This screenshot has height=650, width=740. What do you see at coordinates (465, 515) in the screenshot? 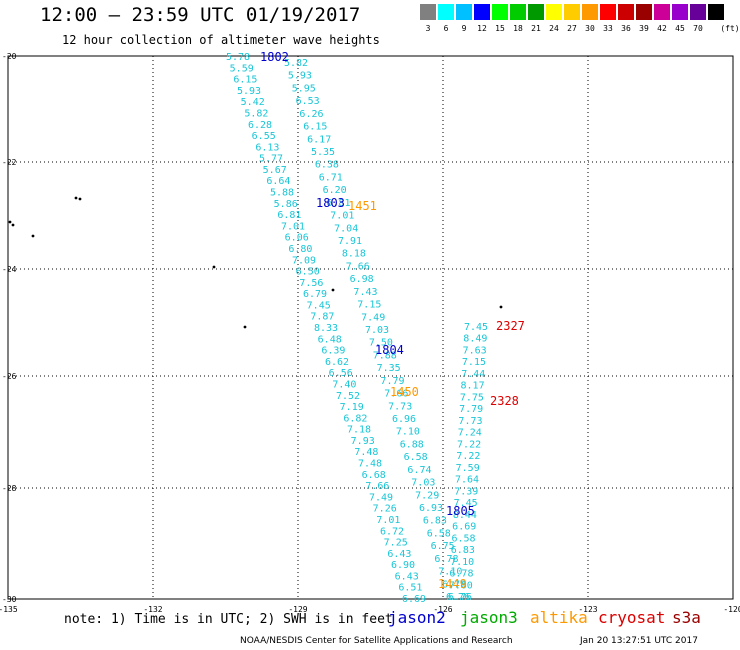
I see `wave-height-value: 8.44` at bounding box center [465, 515].